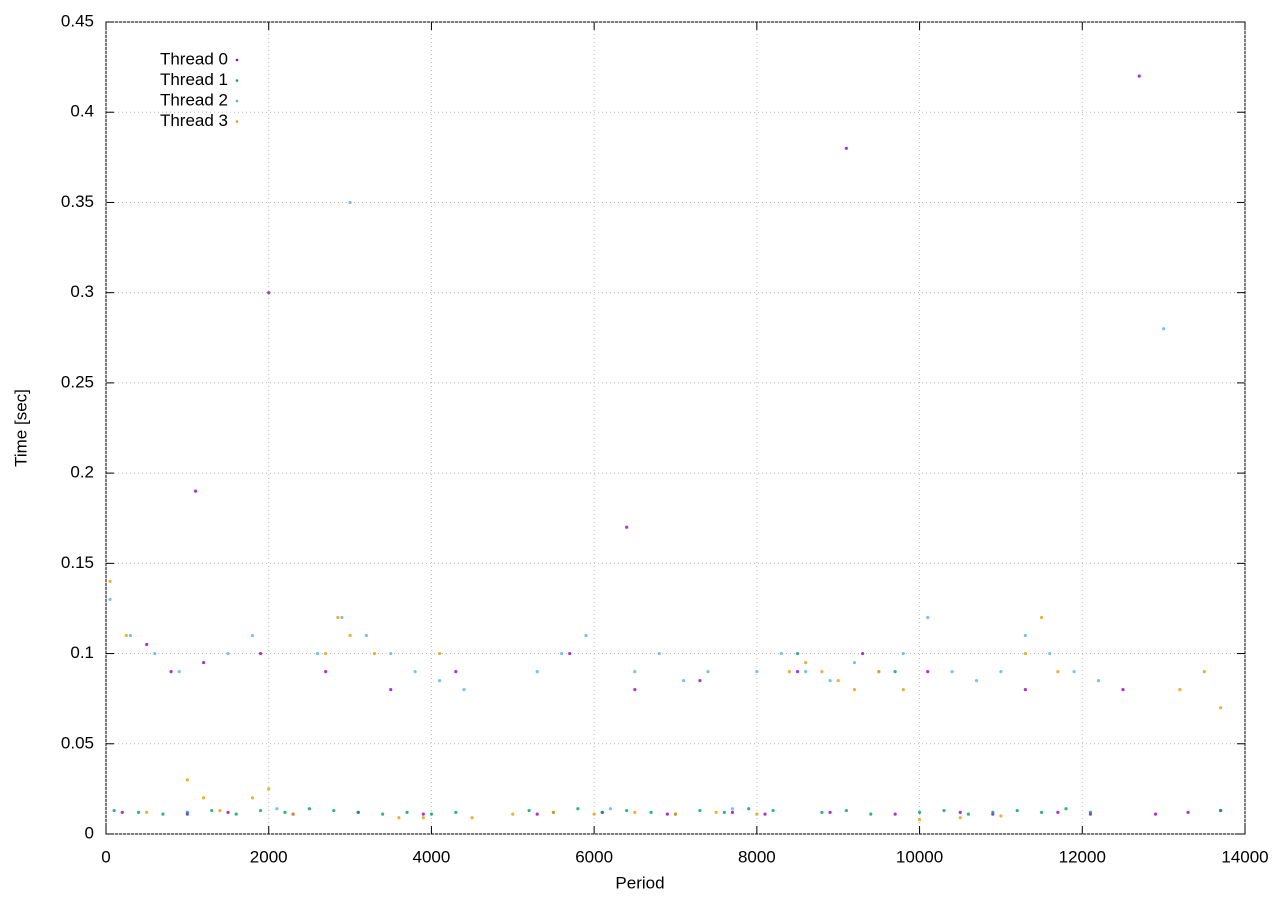 The width and height of the screenshot is (1280, 901). I want to click on y-tick-label: 0, so click(89, 832).